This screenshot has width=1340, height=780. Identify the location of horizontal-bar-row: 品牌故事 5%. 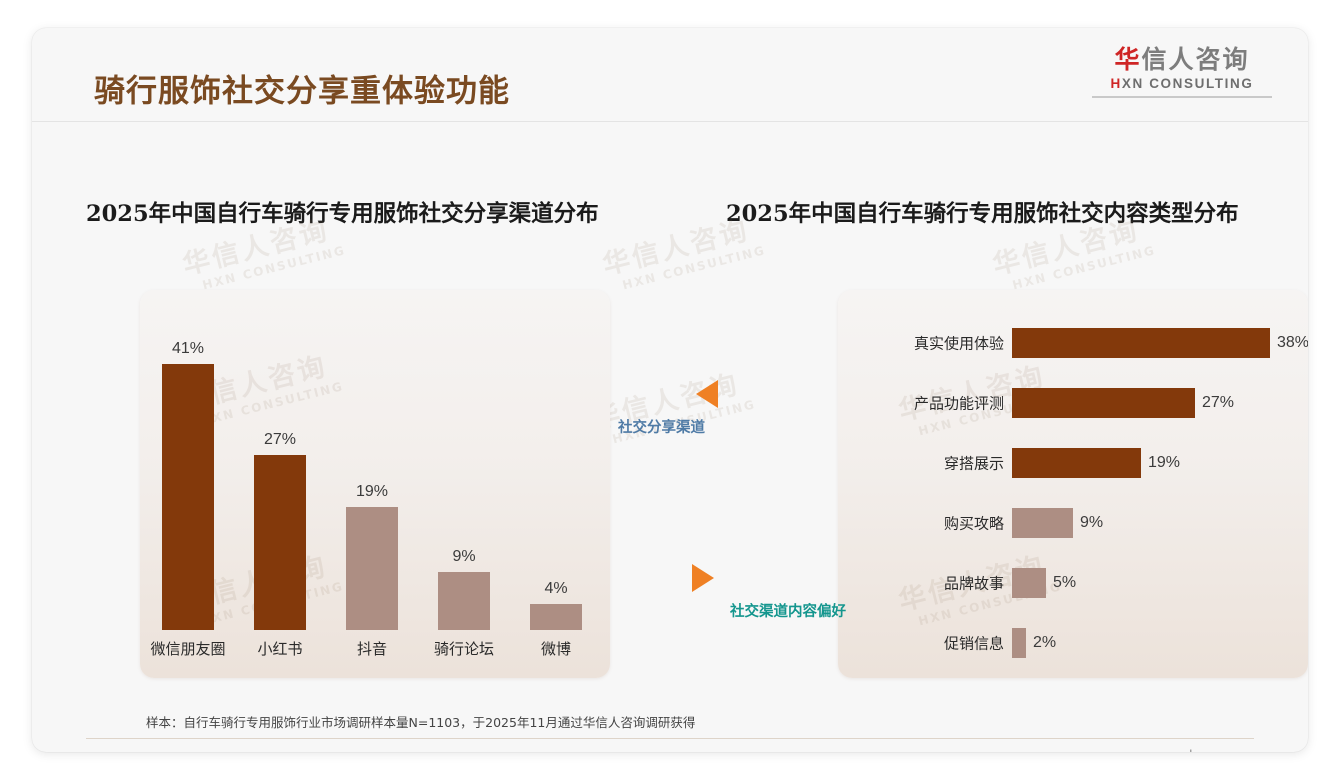
(1073, 583).